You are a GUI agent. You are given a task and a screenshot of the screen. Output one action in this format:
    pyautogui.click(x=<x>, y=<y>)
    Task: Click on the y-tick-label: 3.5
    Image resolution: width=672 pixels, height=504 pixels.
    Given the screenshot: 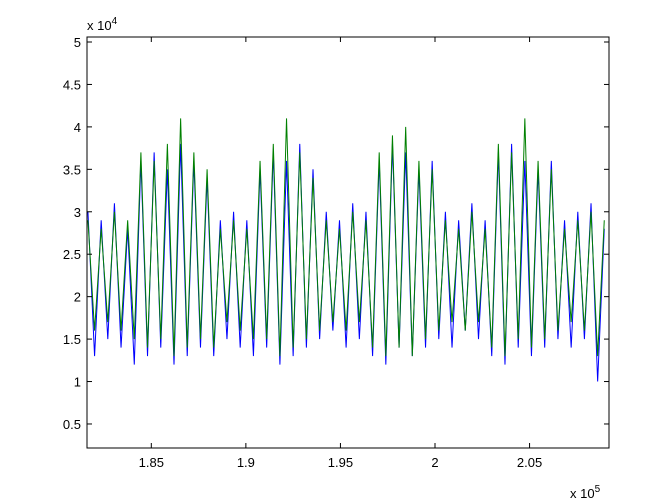 What is the action you would take?
    pyautogui.click(x=72, y=169)
    